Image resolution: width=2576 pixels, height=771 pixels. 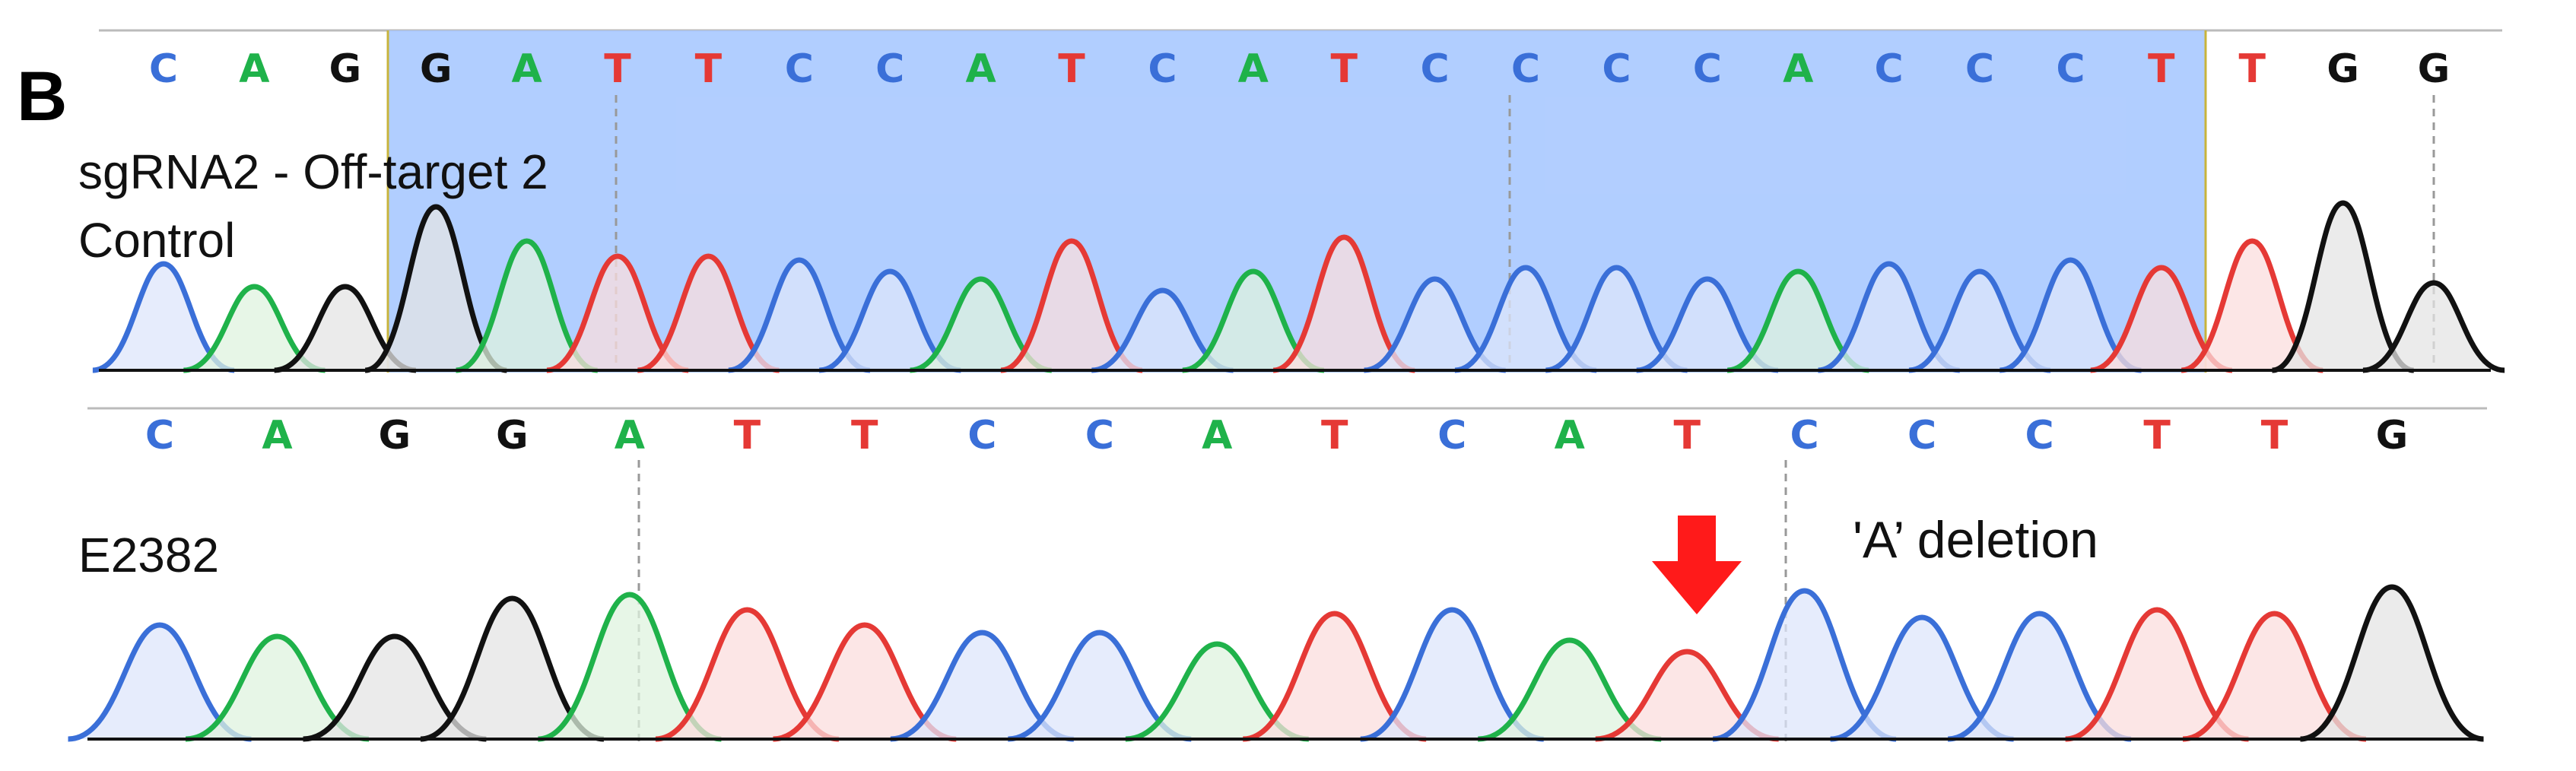 I want to click on panel-letter: B, so click(x=42, y=96).